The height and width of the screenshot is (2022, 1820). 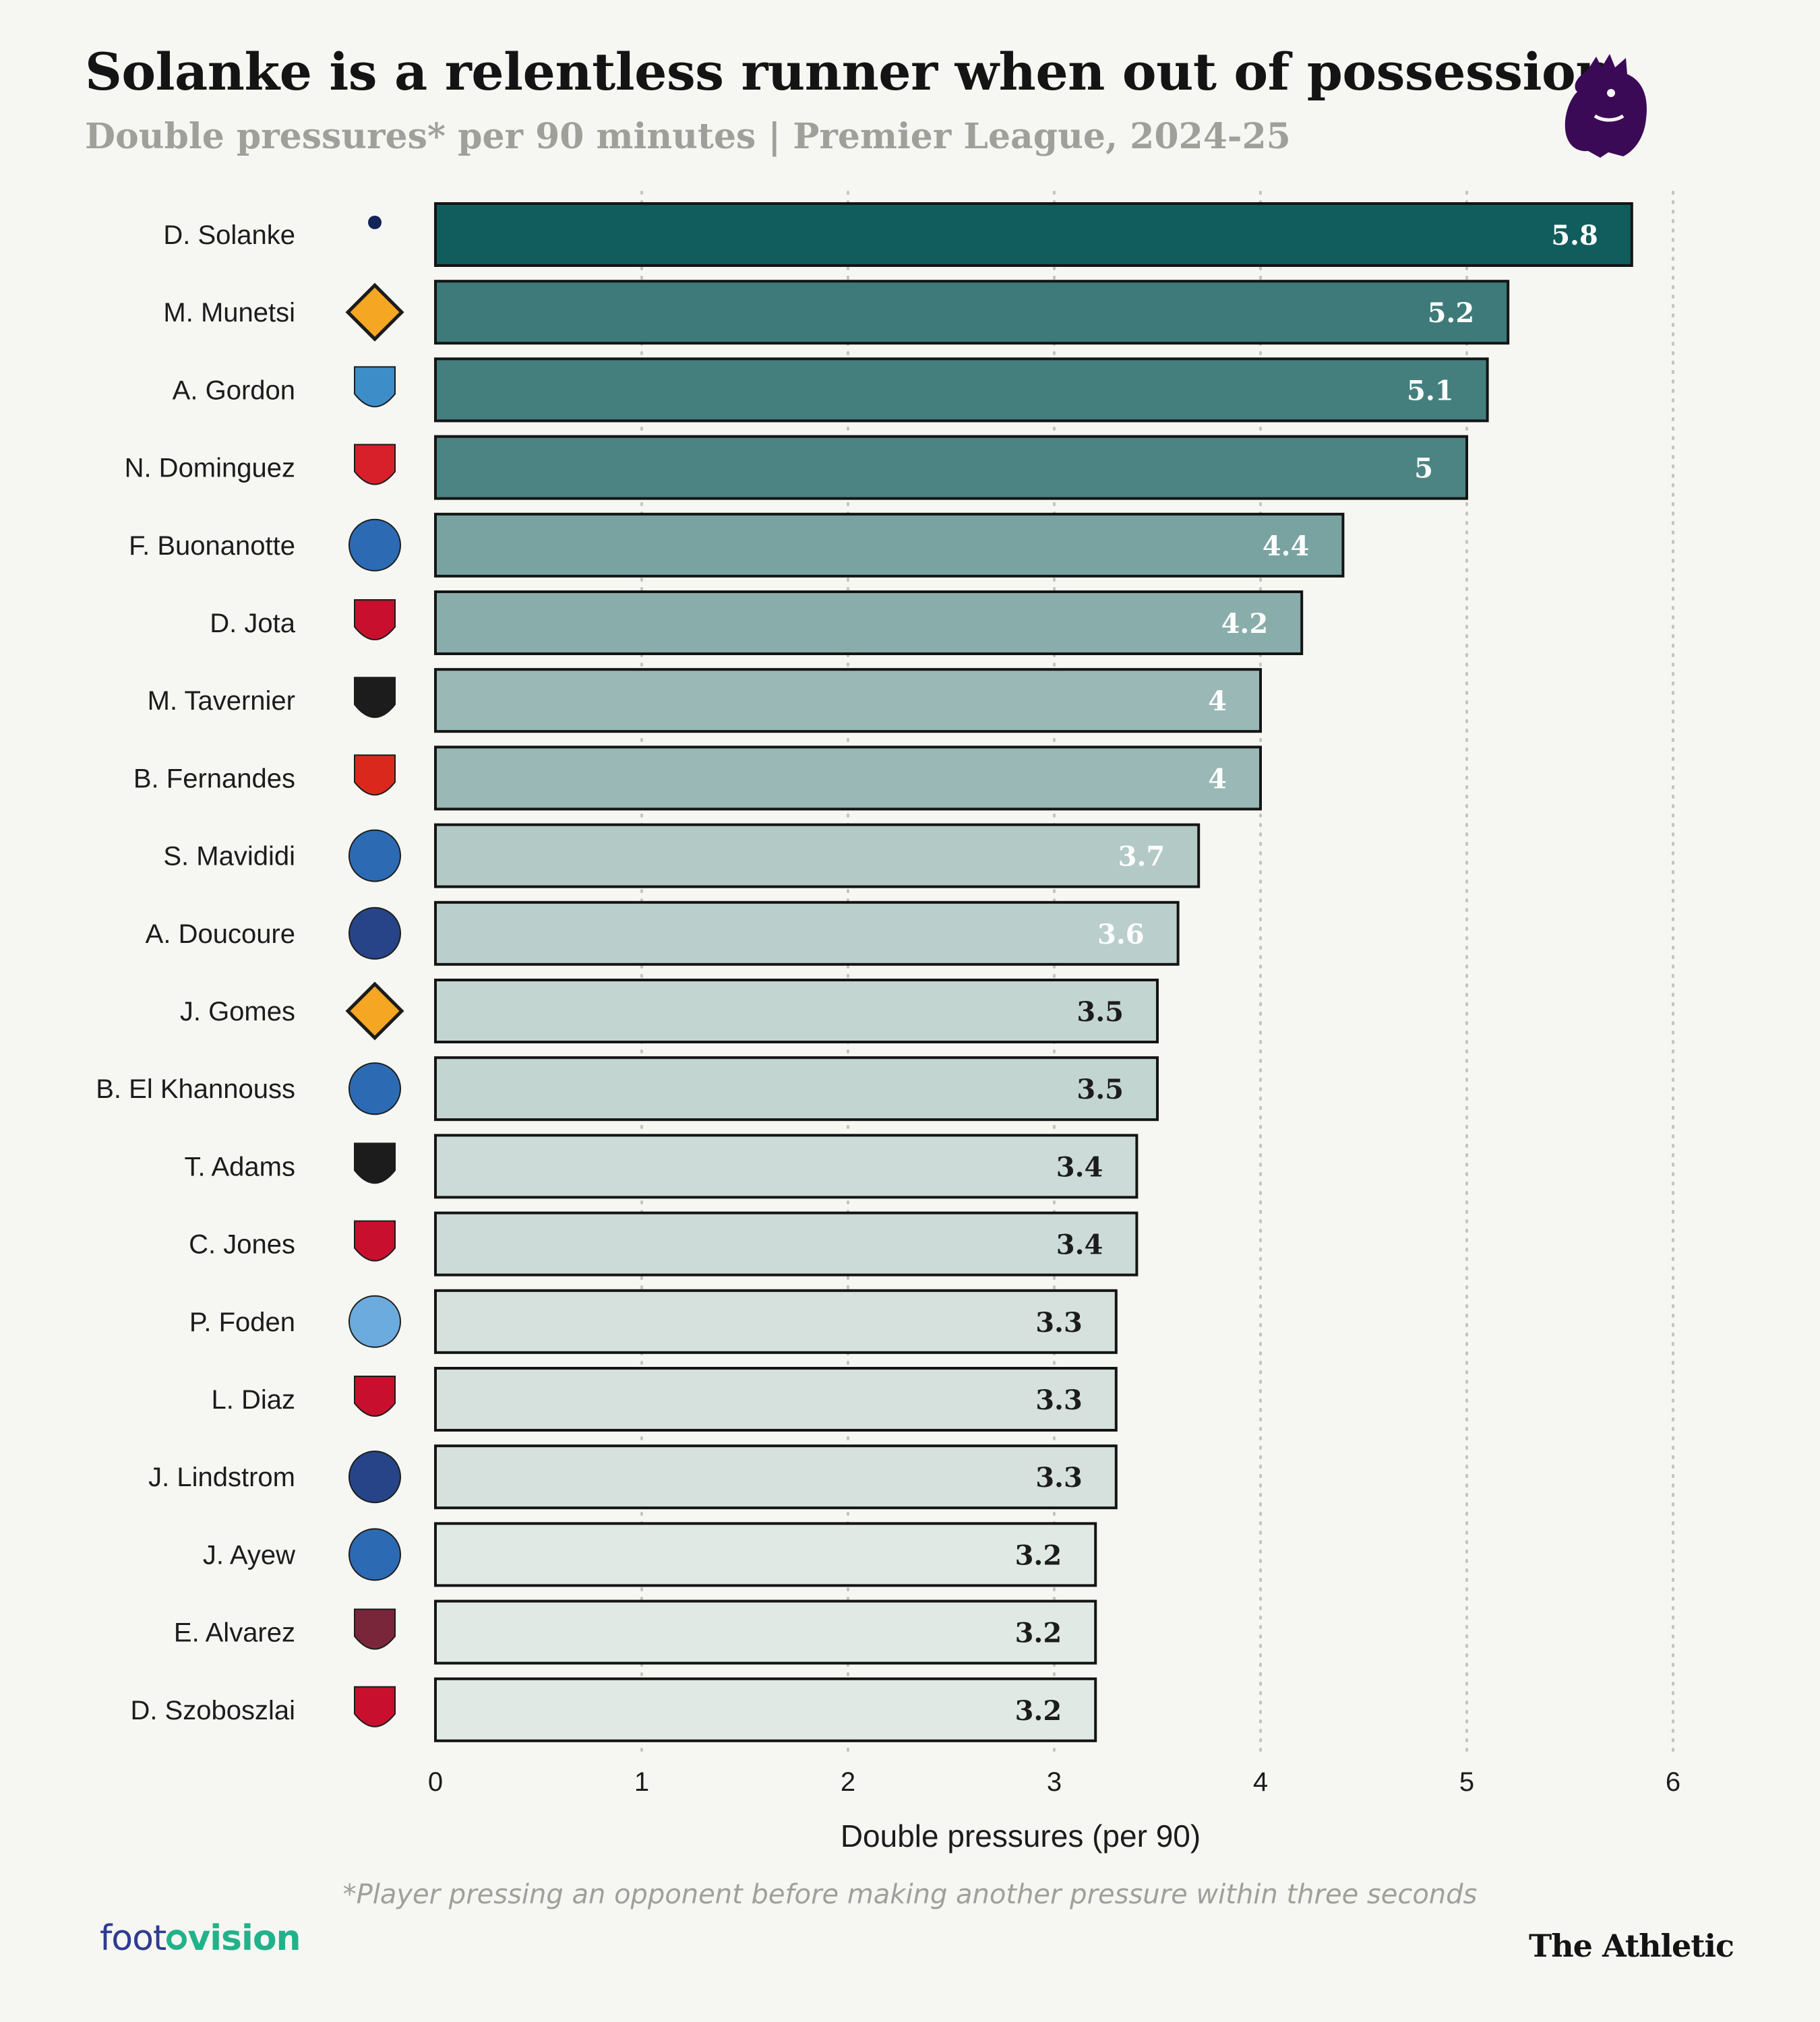 I want to click on footovision-logo-start: foot, so click(x=133, y=1938).